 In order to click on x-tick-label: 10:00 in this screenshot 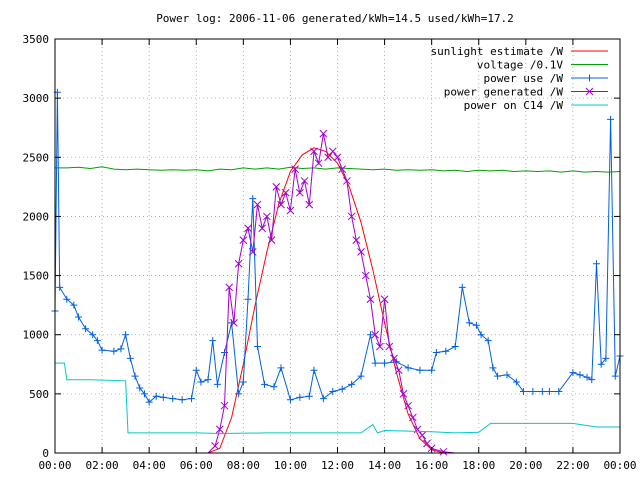, I will do `click(290, 465)`.